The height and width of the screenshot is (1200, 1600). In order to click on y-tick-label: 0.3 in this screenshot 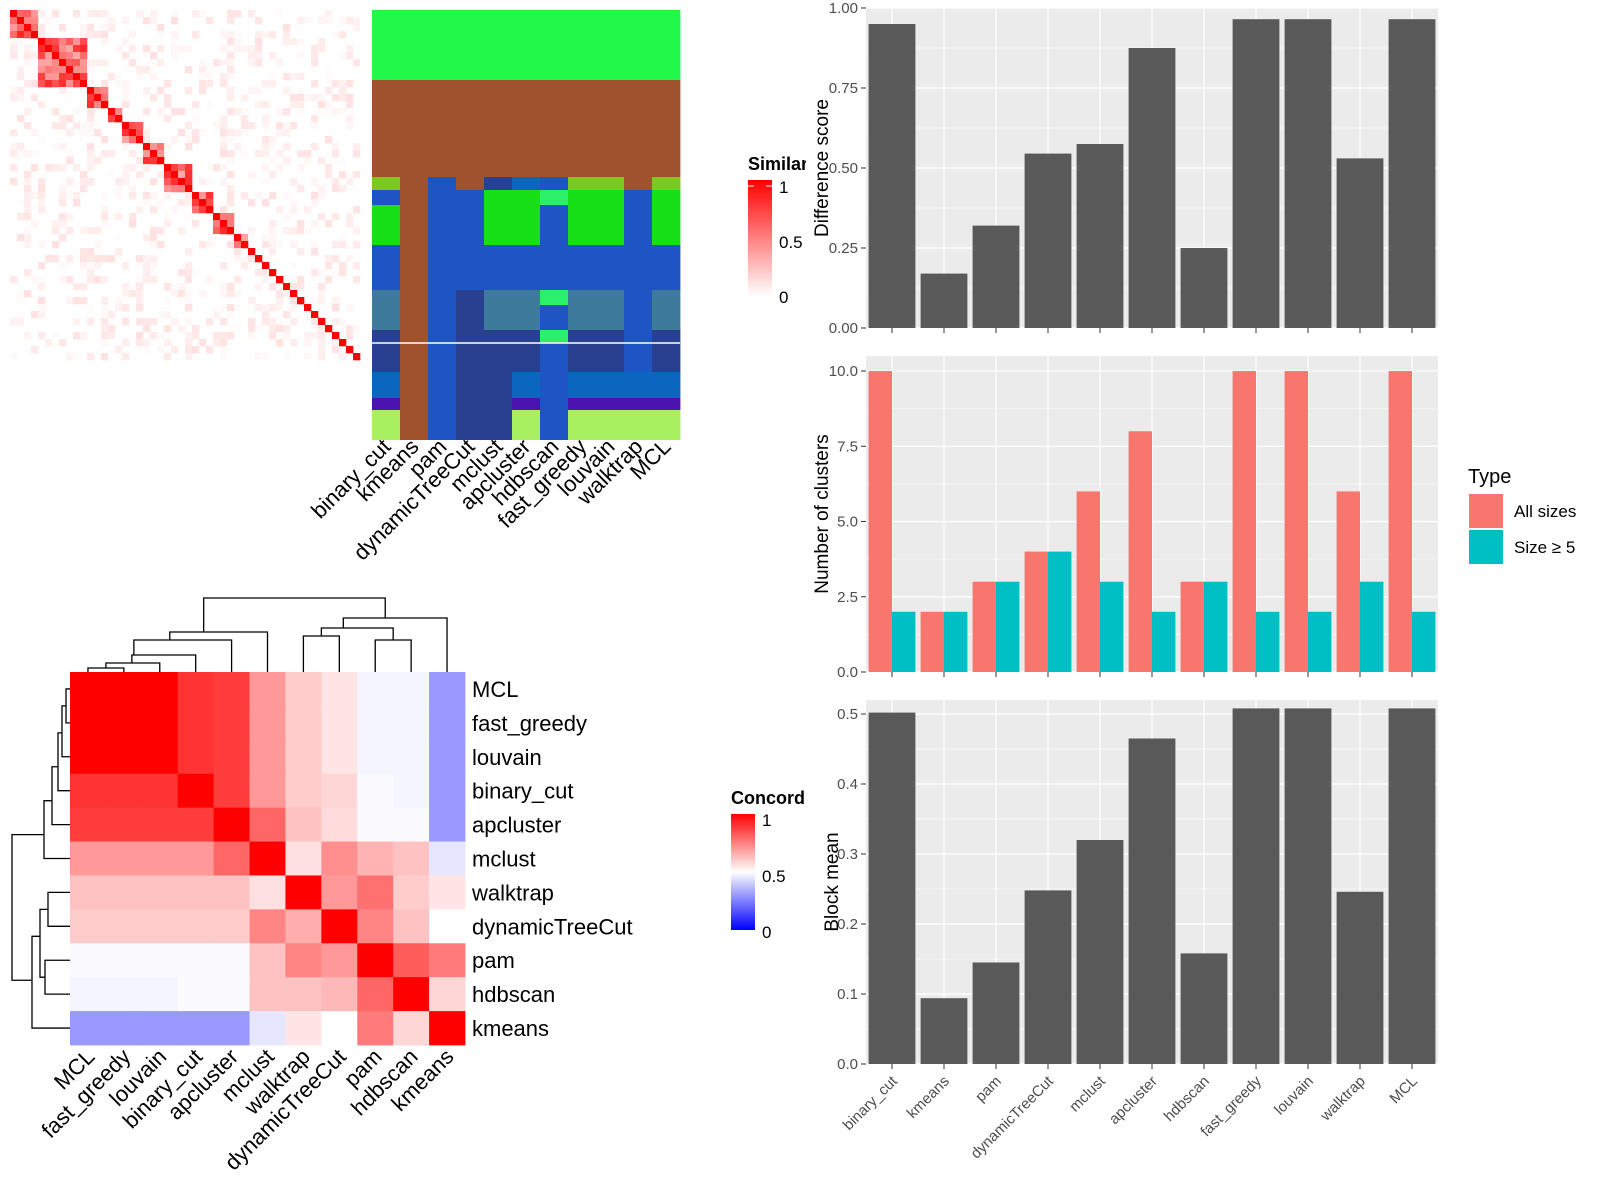, I will do `click(847, 854)`.